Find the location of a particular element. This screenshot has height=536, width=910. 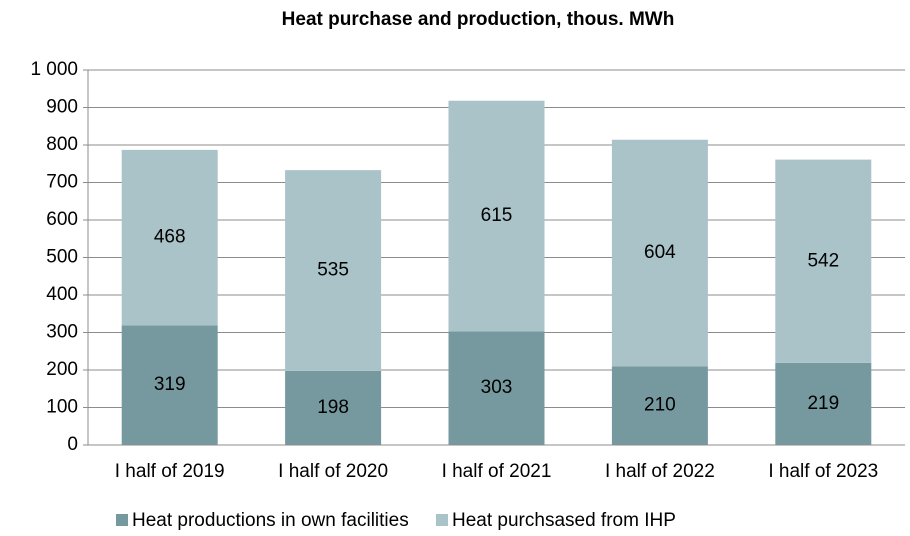

y-tick-label: 400 is located at coordinates (62, 294).